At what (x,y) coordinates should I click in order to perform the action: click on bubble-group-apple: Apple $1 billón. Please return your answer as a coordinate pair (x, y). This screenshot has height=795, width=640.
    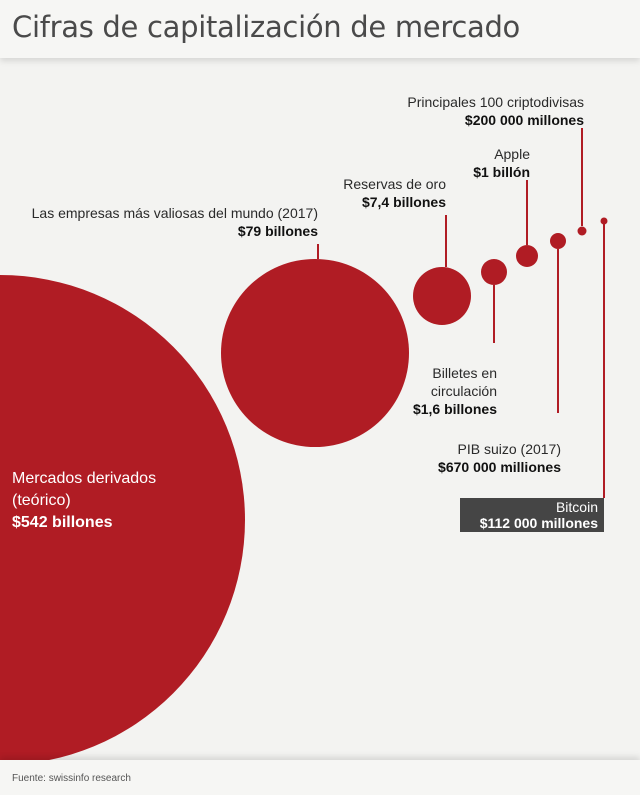
    Looking at the image, I should click on (505, 206).